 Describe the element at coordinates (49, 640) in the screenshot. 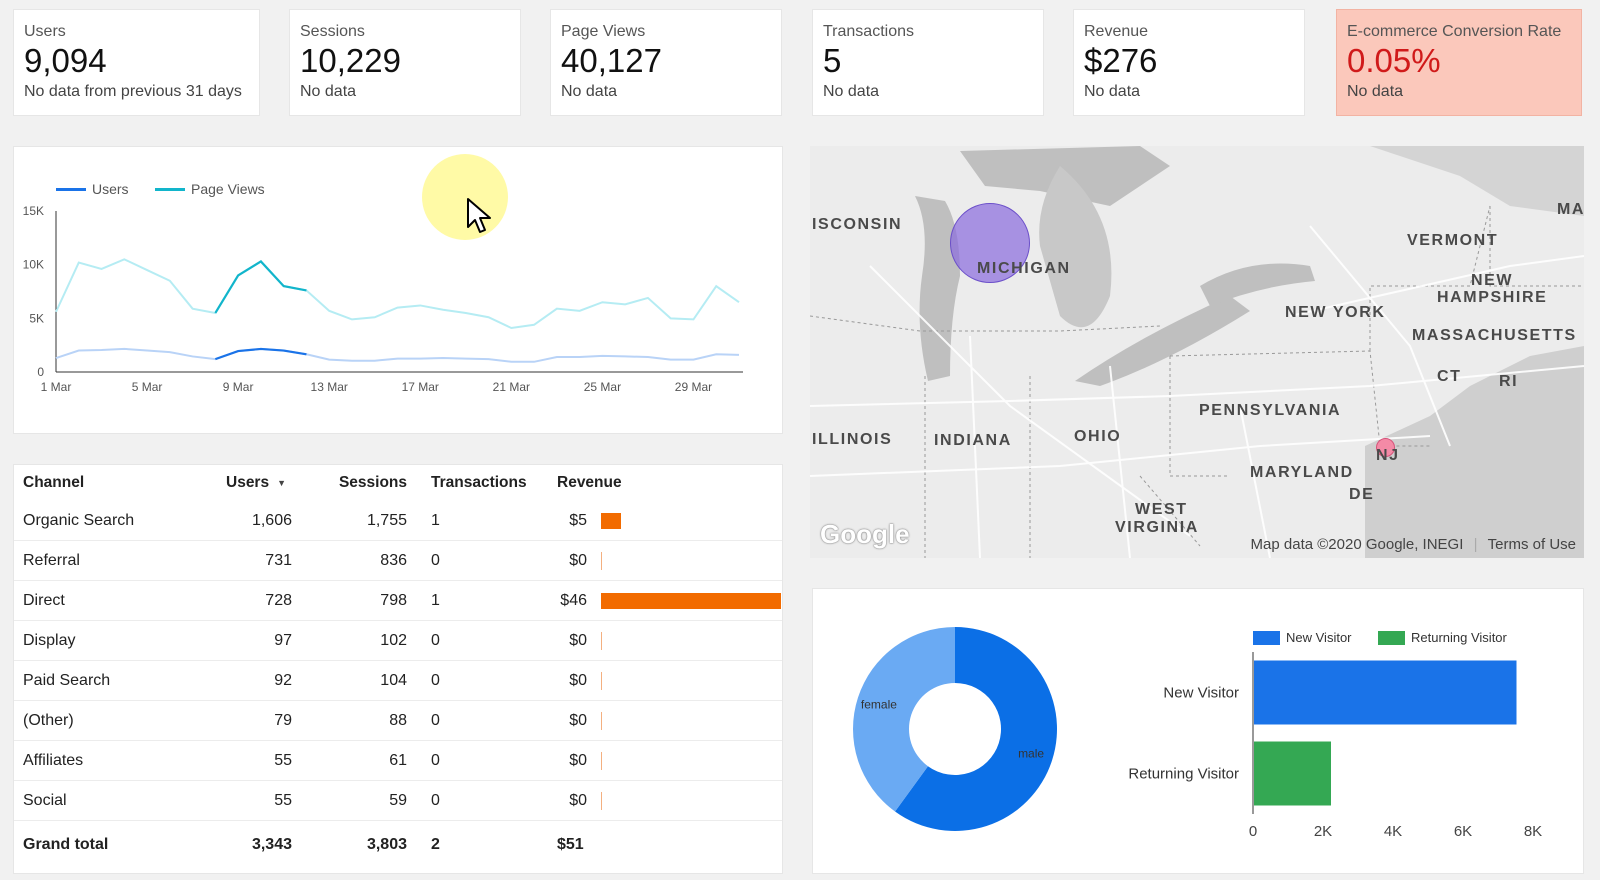

I see `cell-channel: Display` at that location.